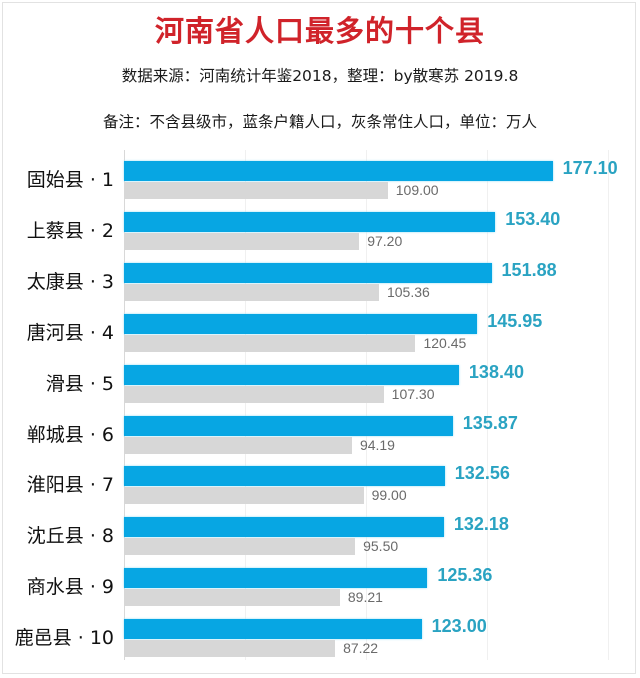  I want to click on chart-subtitle: 数据来源：河南统计年鉴2018，整理：by散寒苏 2019.8, so click(320, 76).